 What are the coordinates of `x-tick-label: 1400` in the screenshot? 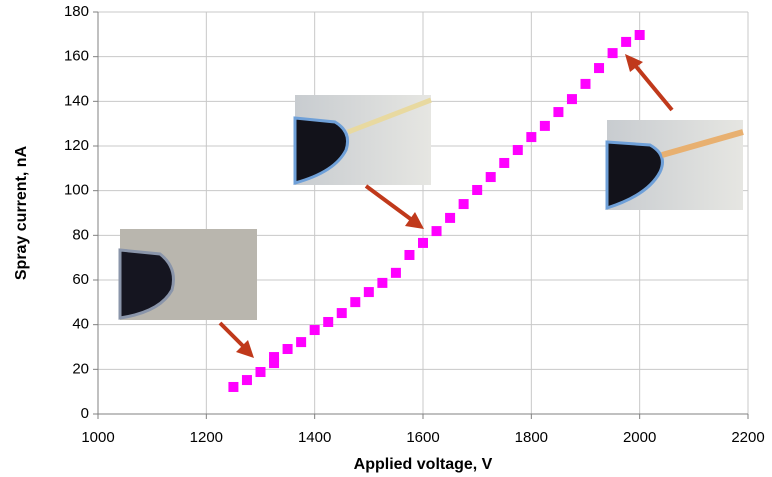 It's located at (314, 437).